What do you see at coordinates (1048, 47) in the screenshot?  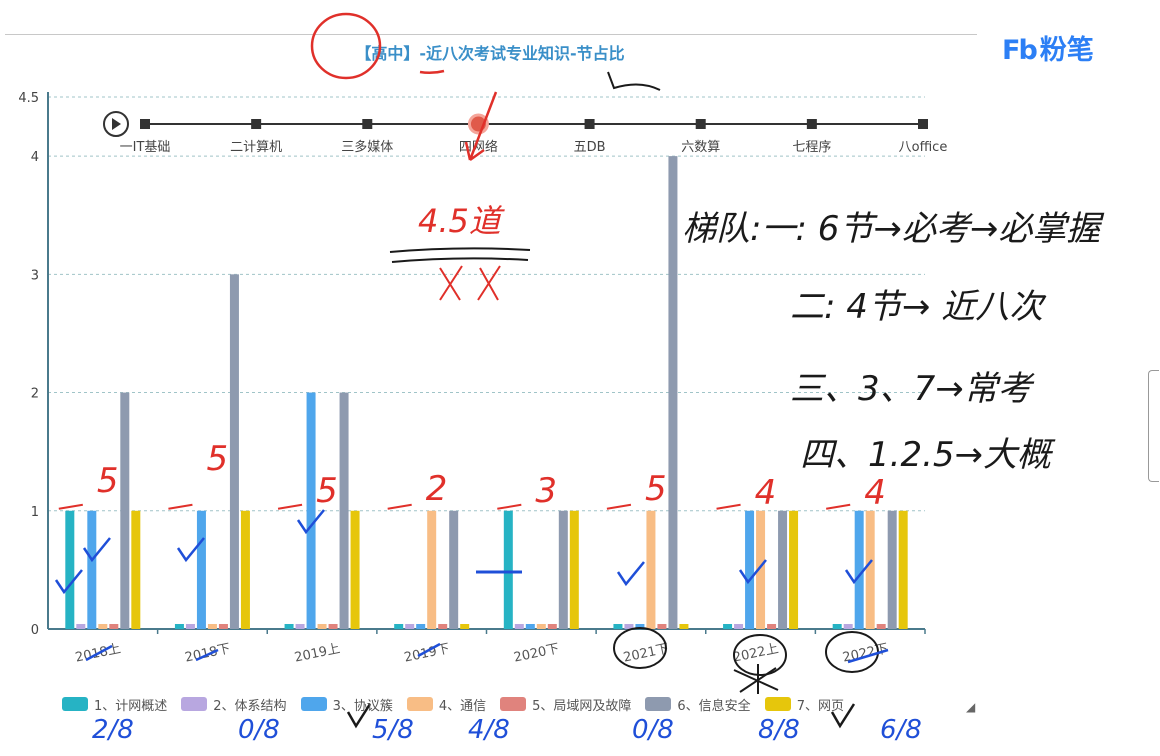 I see `brand-logo: Fb 粉笔` at bounding box center [1048, 47].